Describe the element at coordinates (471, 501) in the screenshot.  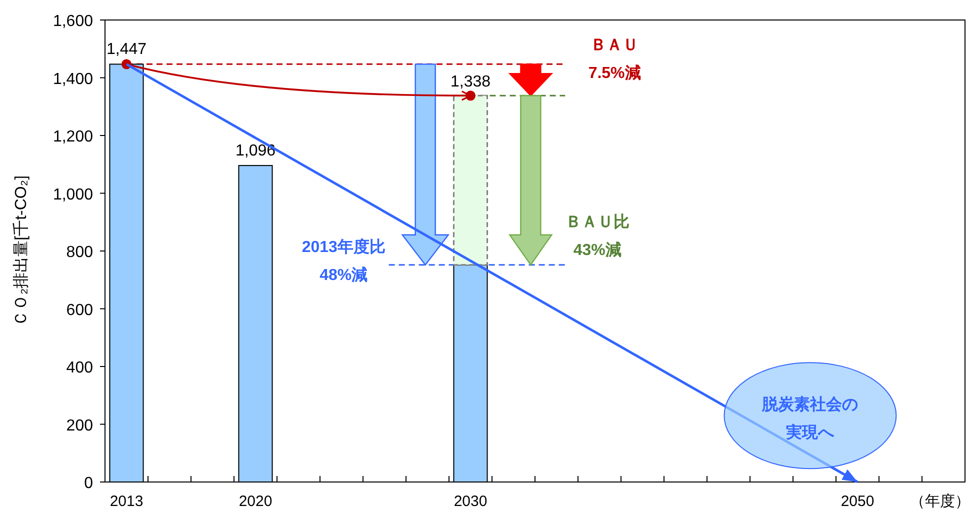
I see `x-tick-label: 2030` at that location.